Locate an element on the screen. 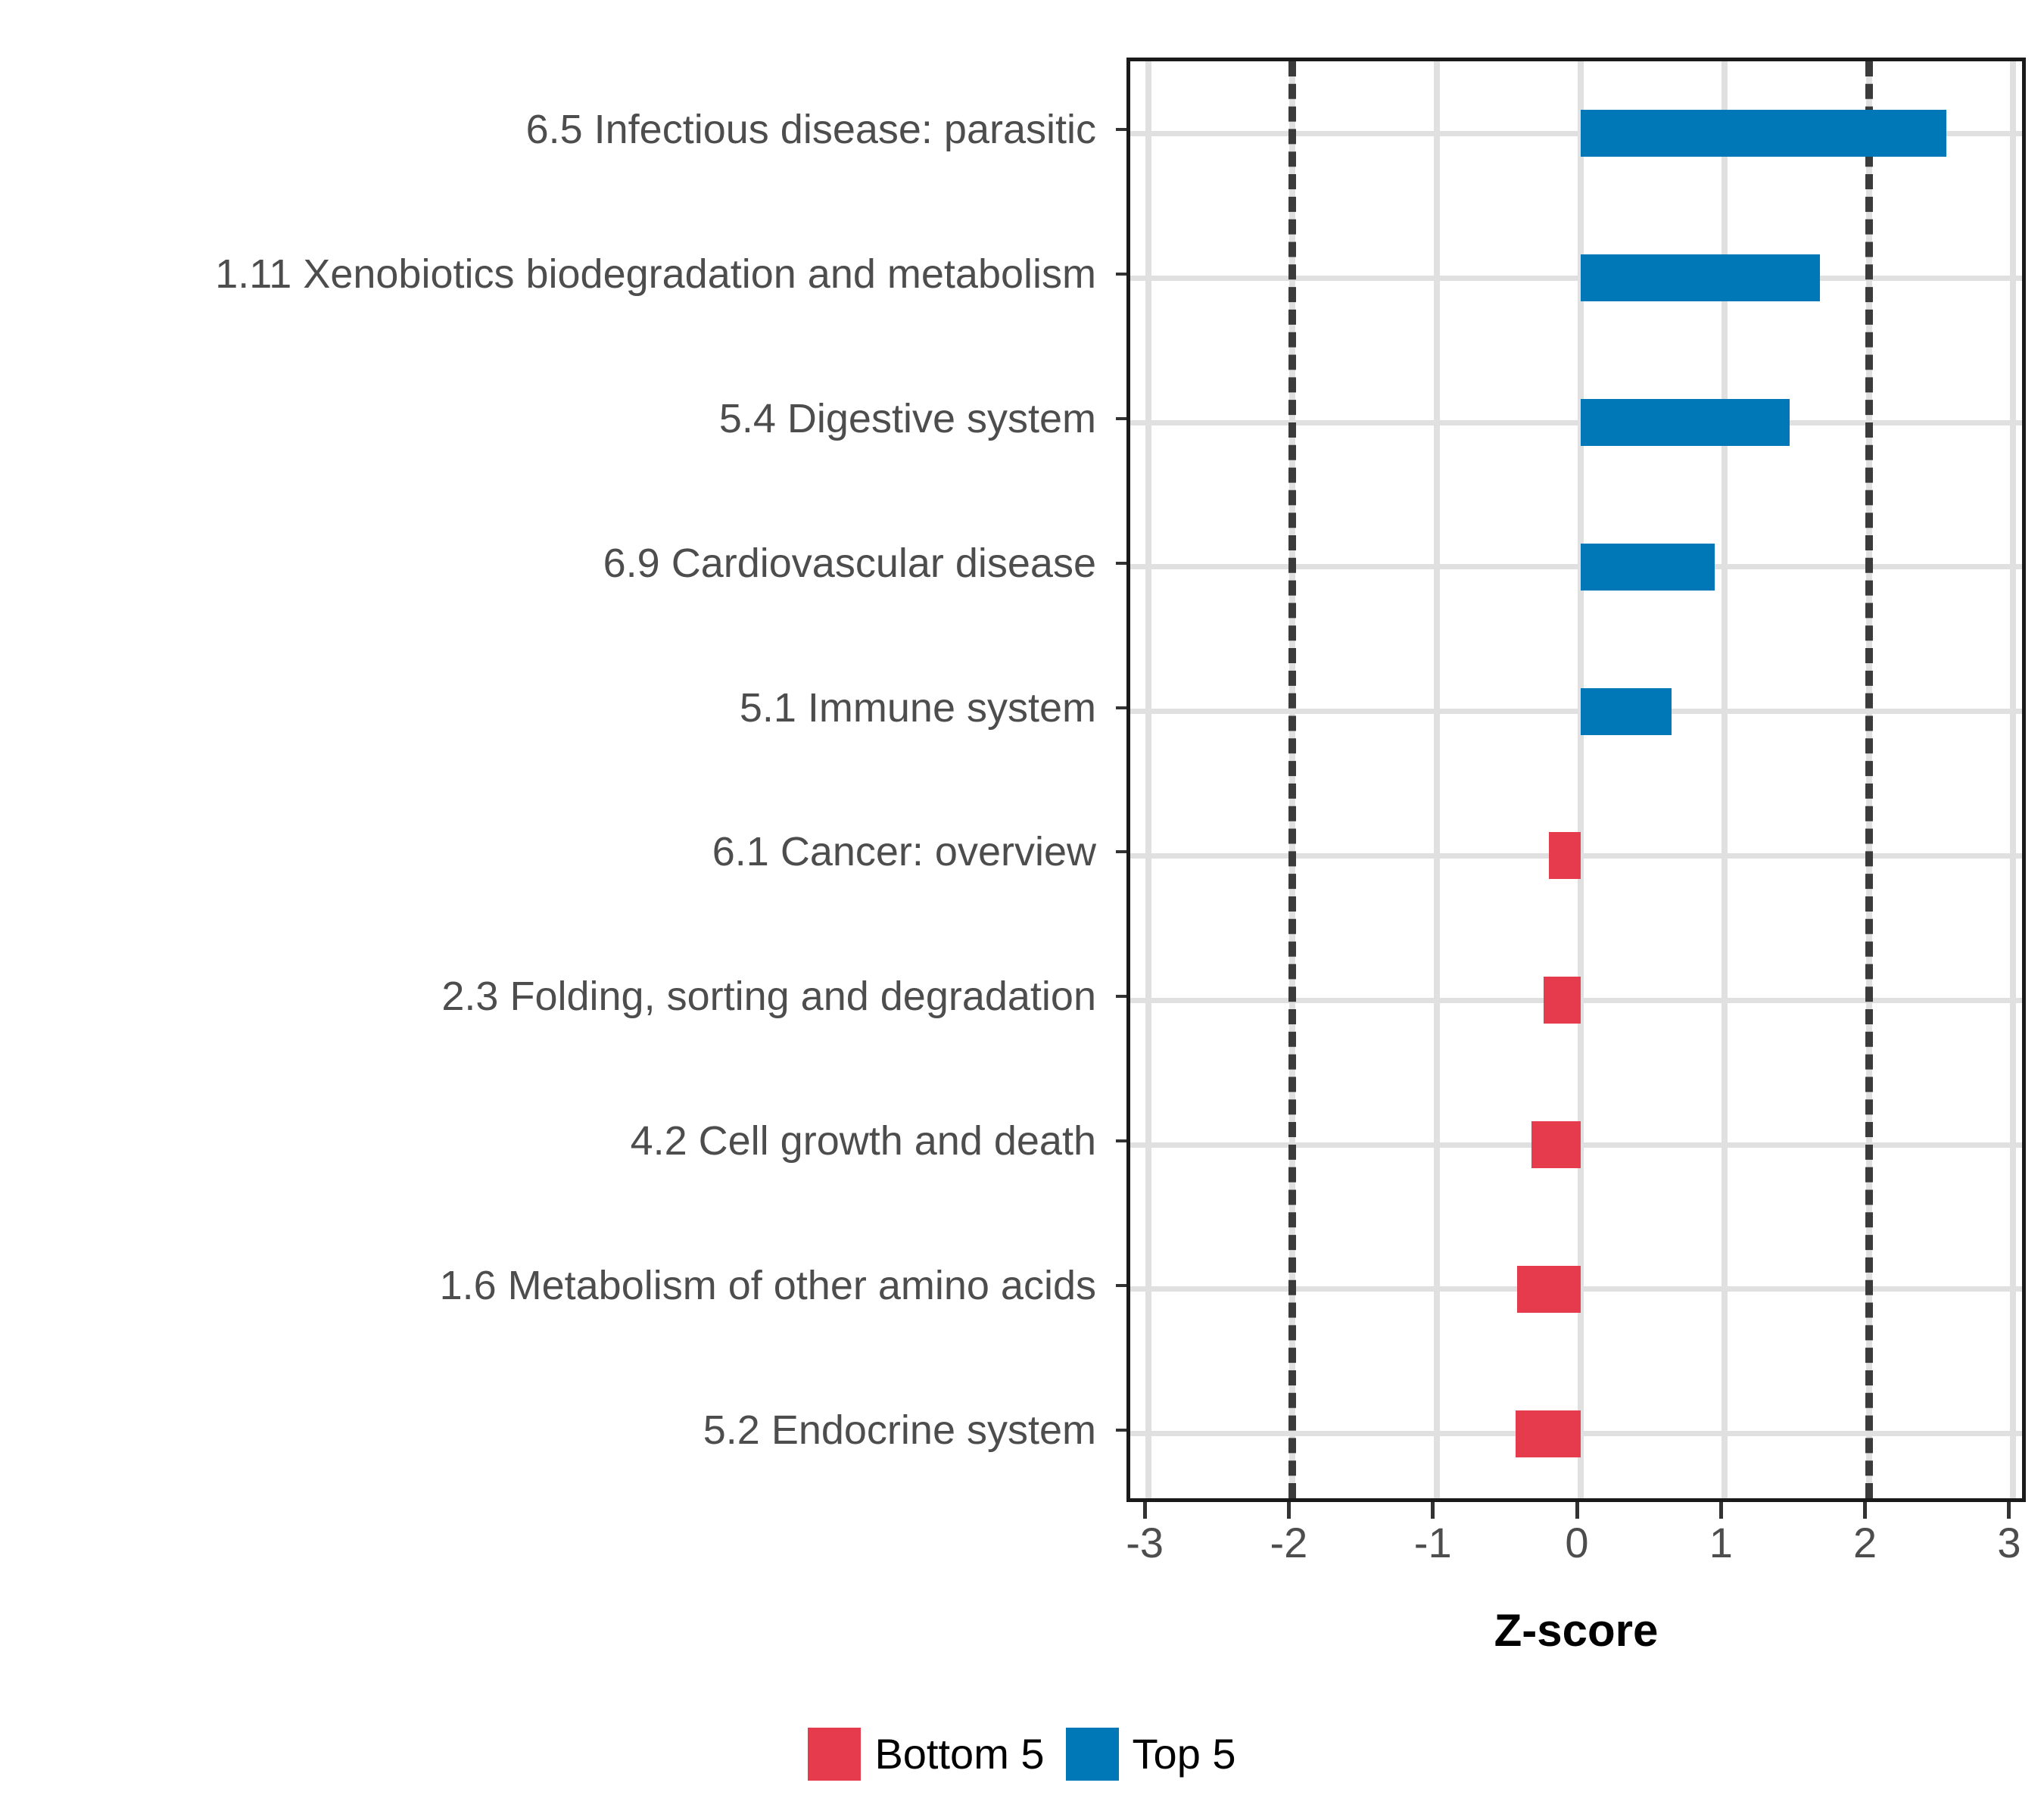 The width and height of the screenshot is (2044, 1817). y-axis-tick-label: 4.2 Cell growth and death is located at coordinates (863, 1141).